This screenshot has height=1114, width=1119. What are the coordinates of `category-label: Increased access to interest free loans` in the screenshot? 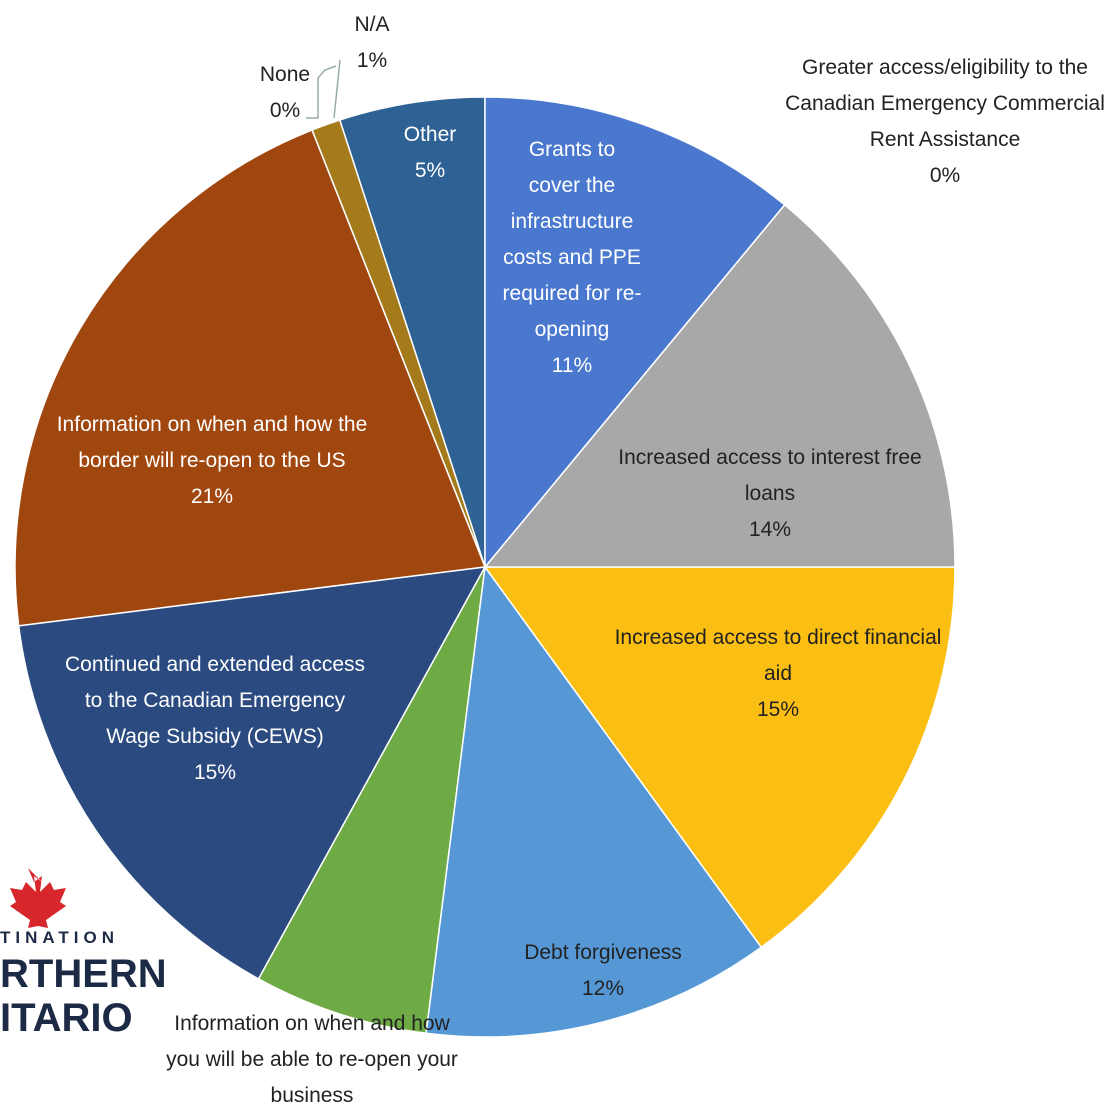 It's located at (770, 475).